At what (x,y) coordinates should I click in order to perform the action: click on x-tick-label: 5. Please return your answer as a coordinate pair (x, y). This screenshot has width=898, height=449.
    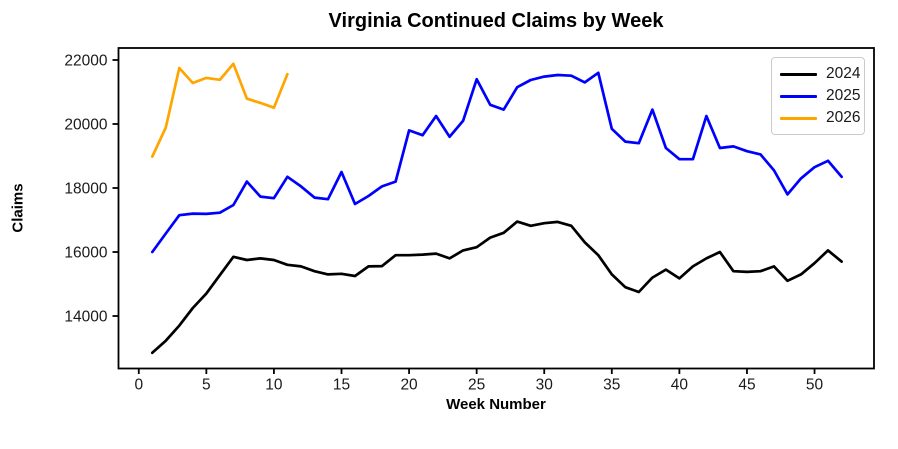
    Looking at the image, I should click on (206, 385).